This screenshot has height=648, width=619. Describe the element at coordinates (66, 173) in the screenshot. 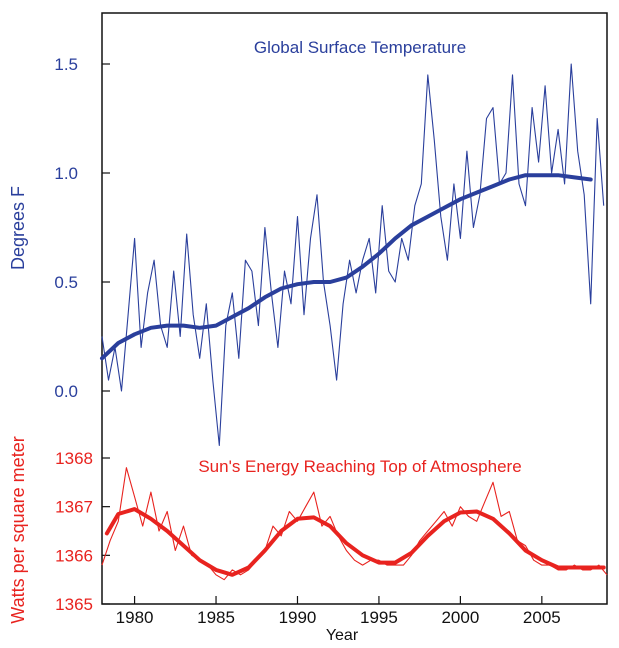

I see `temp-tick-label: 1.0` at that location.